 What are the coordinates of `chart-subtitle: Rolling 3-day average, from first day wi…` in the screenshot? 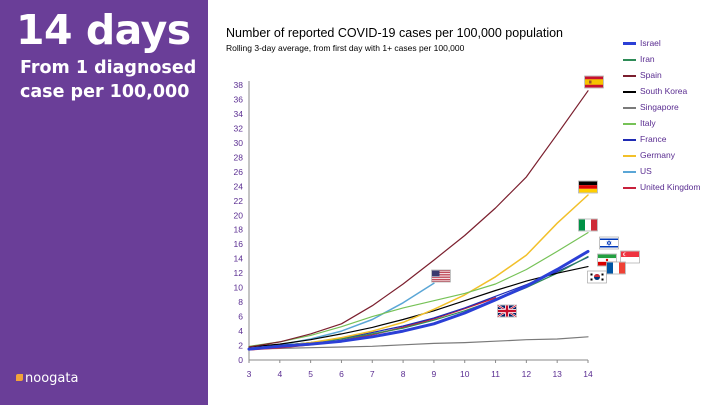 It's located at (345, 48).